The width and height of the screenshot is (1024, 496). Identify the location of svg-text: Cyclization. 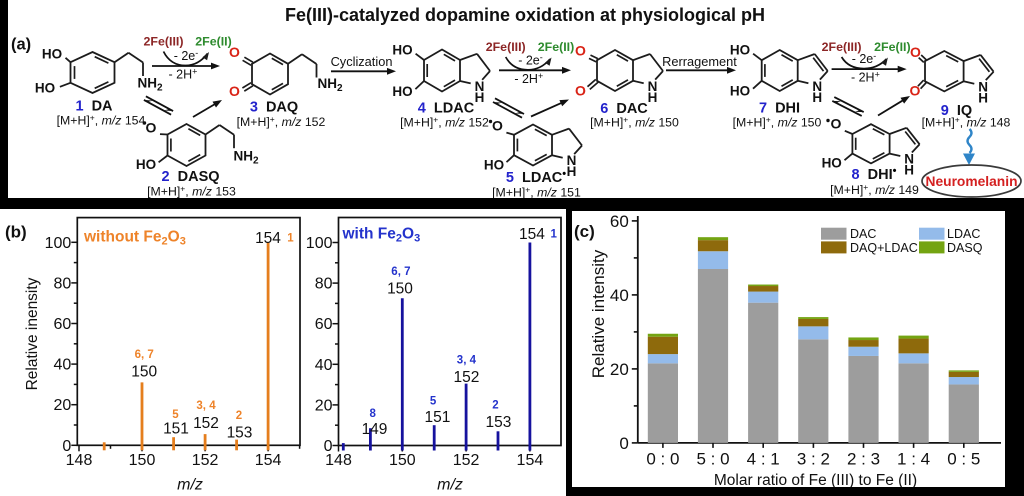
(362, 61).